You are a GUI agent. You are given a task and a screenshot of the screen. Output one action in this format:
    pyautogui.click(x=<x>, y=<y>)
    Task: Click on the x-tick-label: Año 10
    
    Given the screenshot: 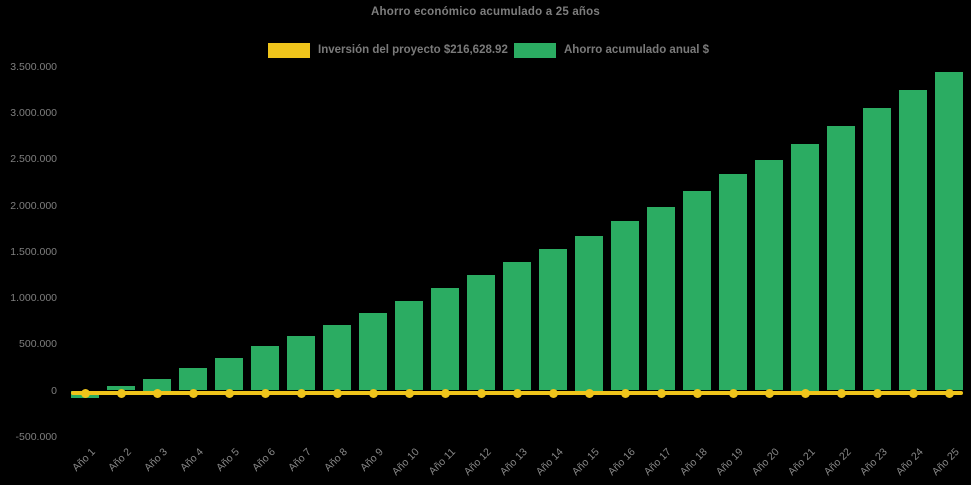 What is the action you would take?
    pyautogui.click(x=405, y=462)
    